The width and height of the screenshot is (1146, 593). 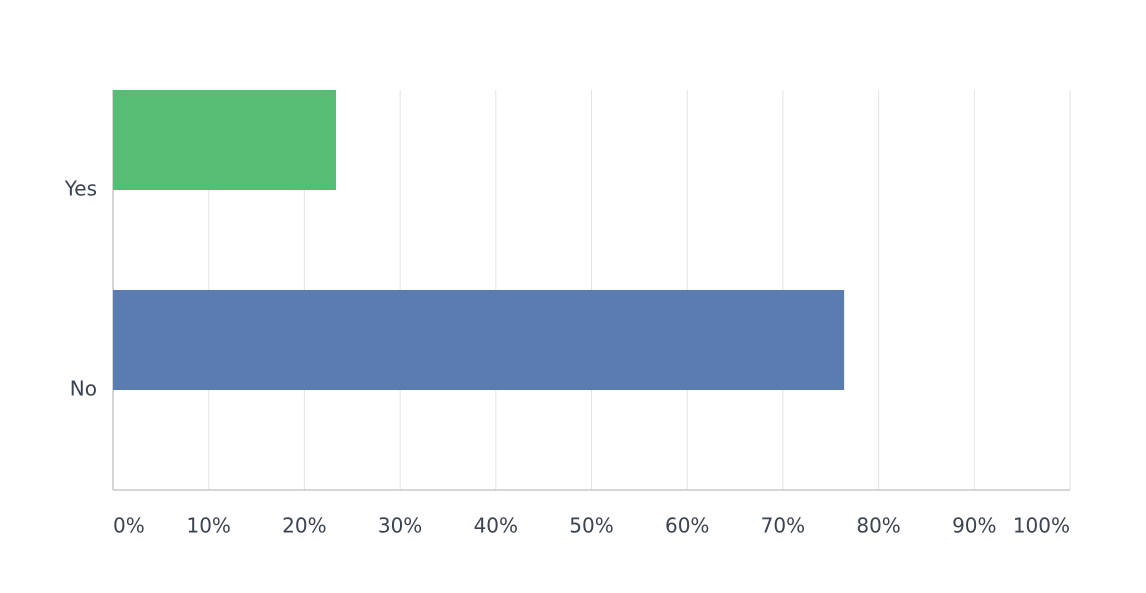 What do you see at coordinates (783, 526) in the screenshot?
I see `x-tick-label: 70%` at bounding box center [783, 526].